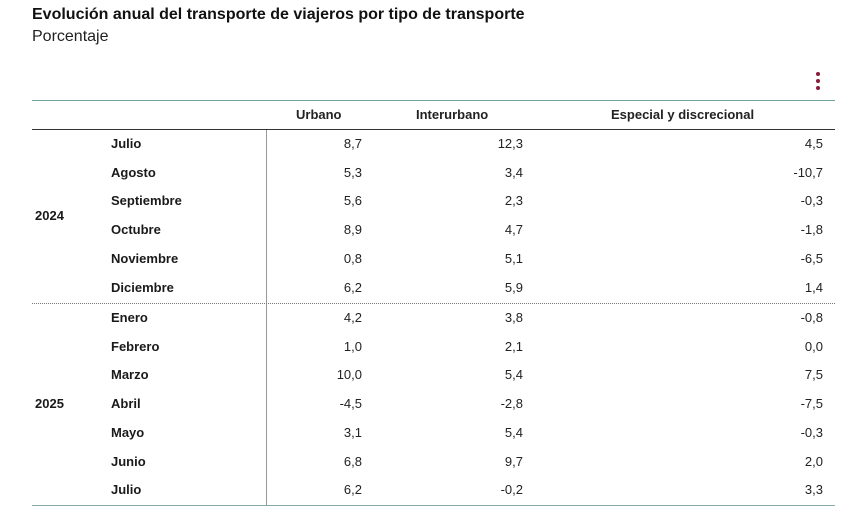 The image size is (854, 518). Describe the element at coordinates (433, 100) in the screenshot. I see `table-top-border` at that location.